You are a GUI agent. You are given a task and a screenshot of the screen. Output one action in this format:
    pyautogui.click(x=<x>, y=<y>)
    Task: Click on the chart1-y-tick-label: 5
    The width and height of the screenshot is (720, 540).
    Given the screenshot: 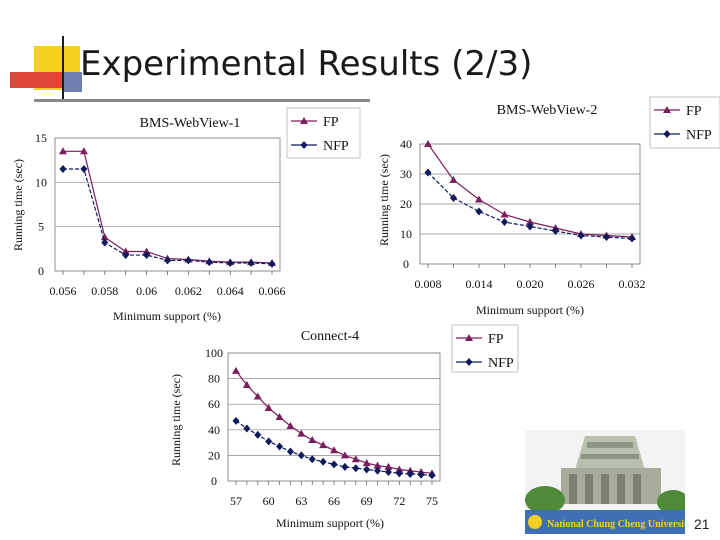 What is the action you would take?
    pyautogui.click(x=41, y=227)
    